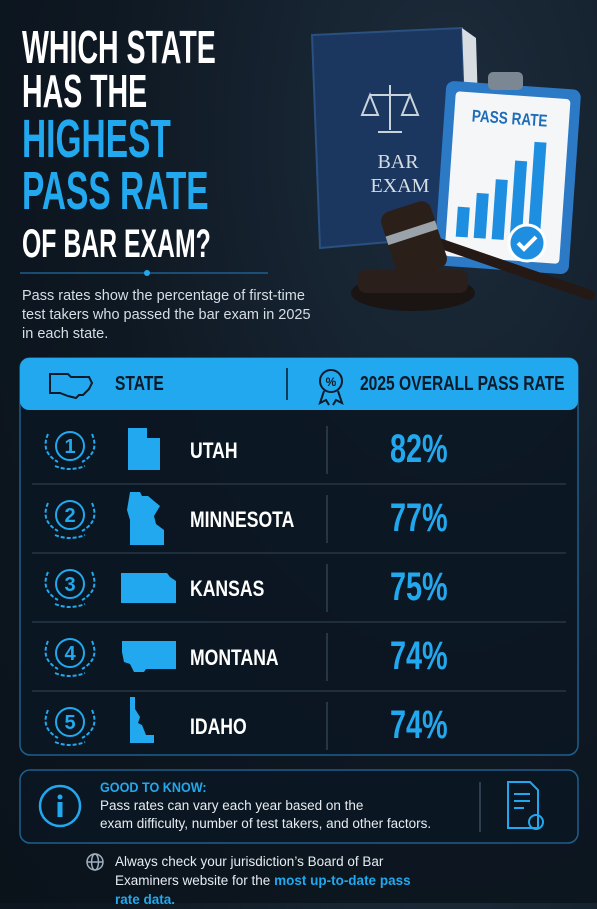 The height and width of the screenshot is (909, 597). I want to click on rank: 2, so click(69, 516).